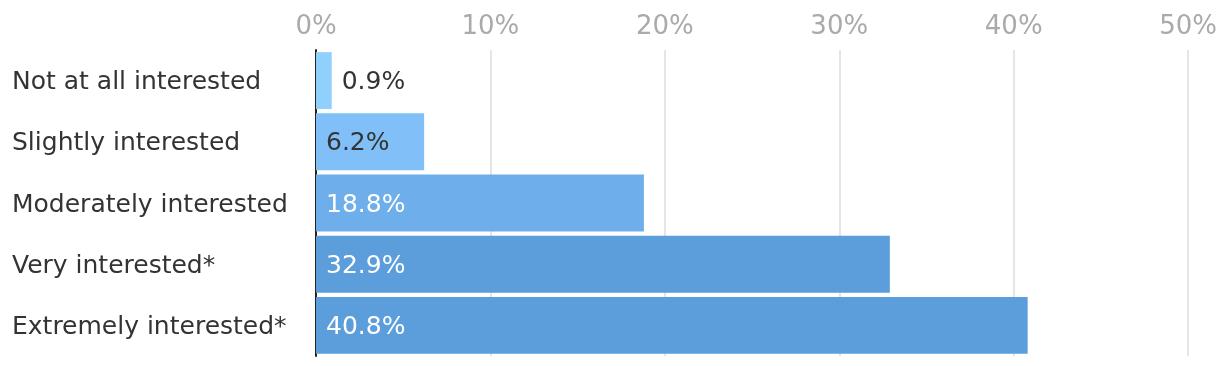 This screenshot has width=1220, height=366. What do you see at coordinates (150, 203) in the screenshot?
I see `y-tick-label: Moderately interested` at bounding box center [150, 203].